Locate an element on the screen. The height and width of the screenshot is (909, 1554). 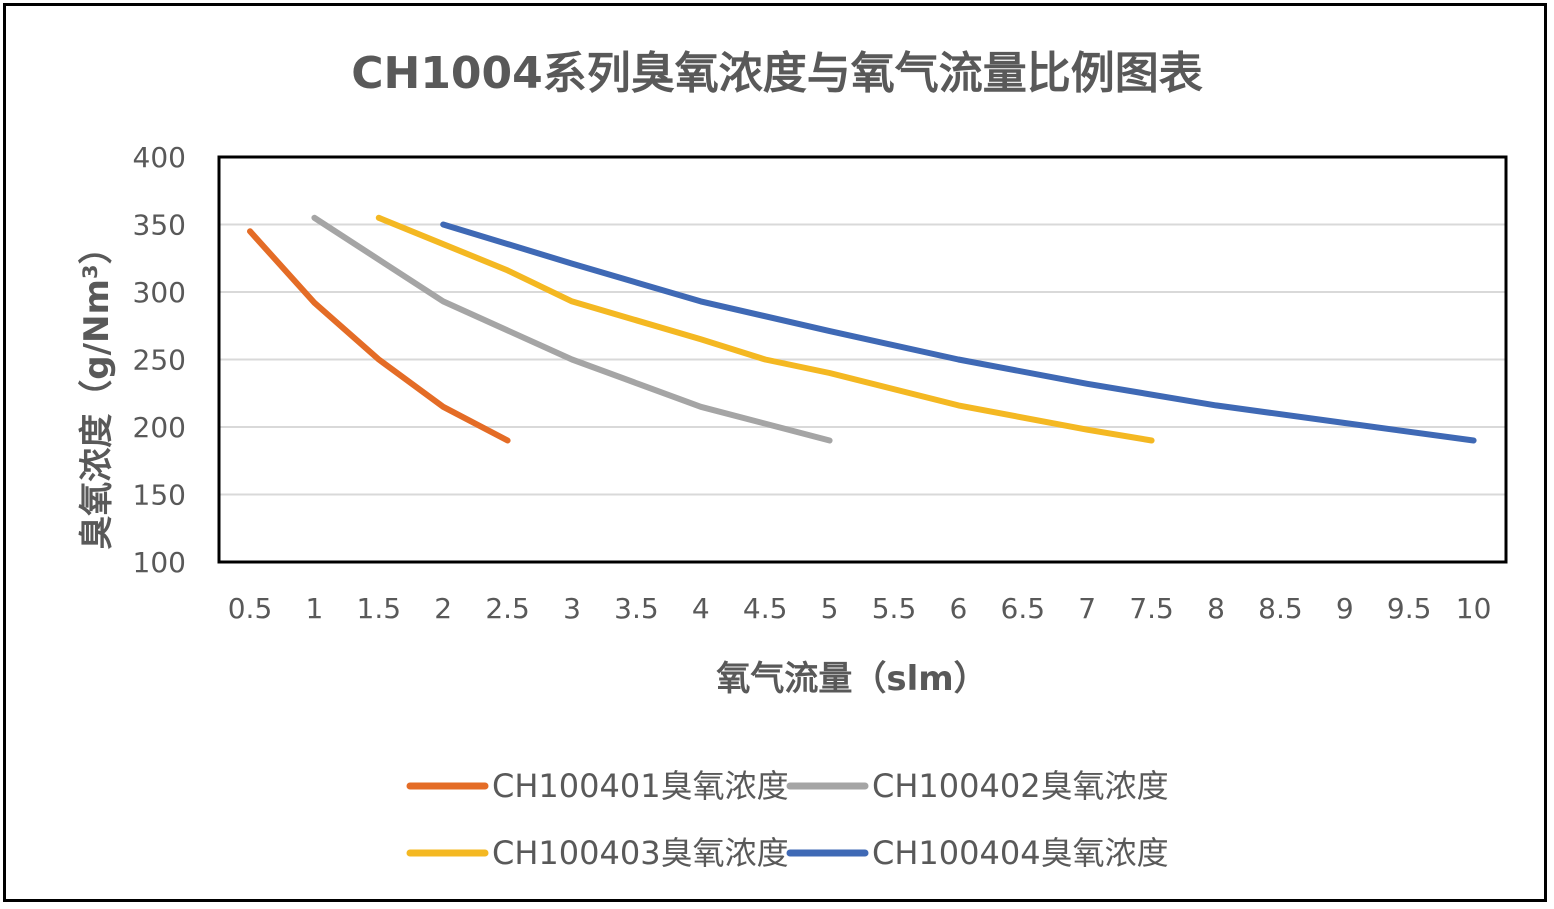
x-tick-label: 3.5 is located at coordinates (636, 608).